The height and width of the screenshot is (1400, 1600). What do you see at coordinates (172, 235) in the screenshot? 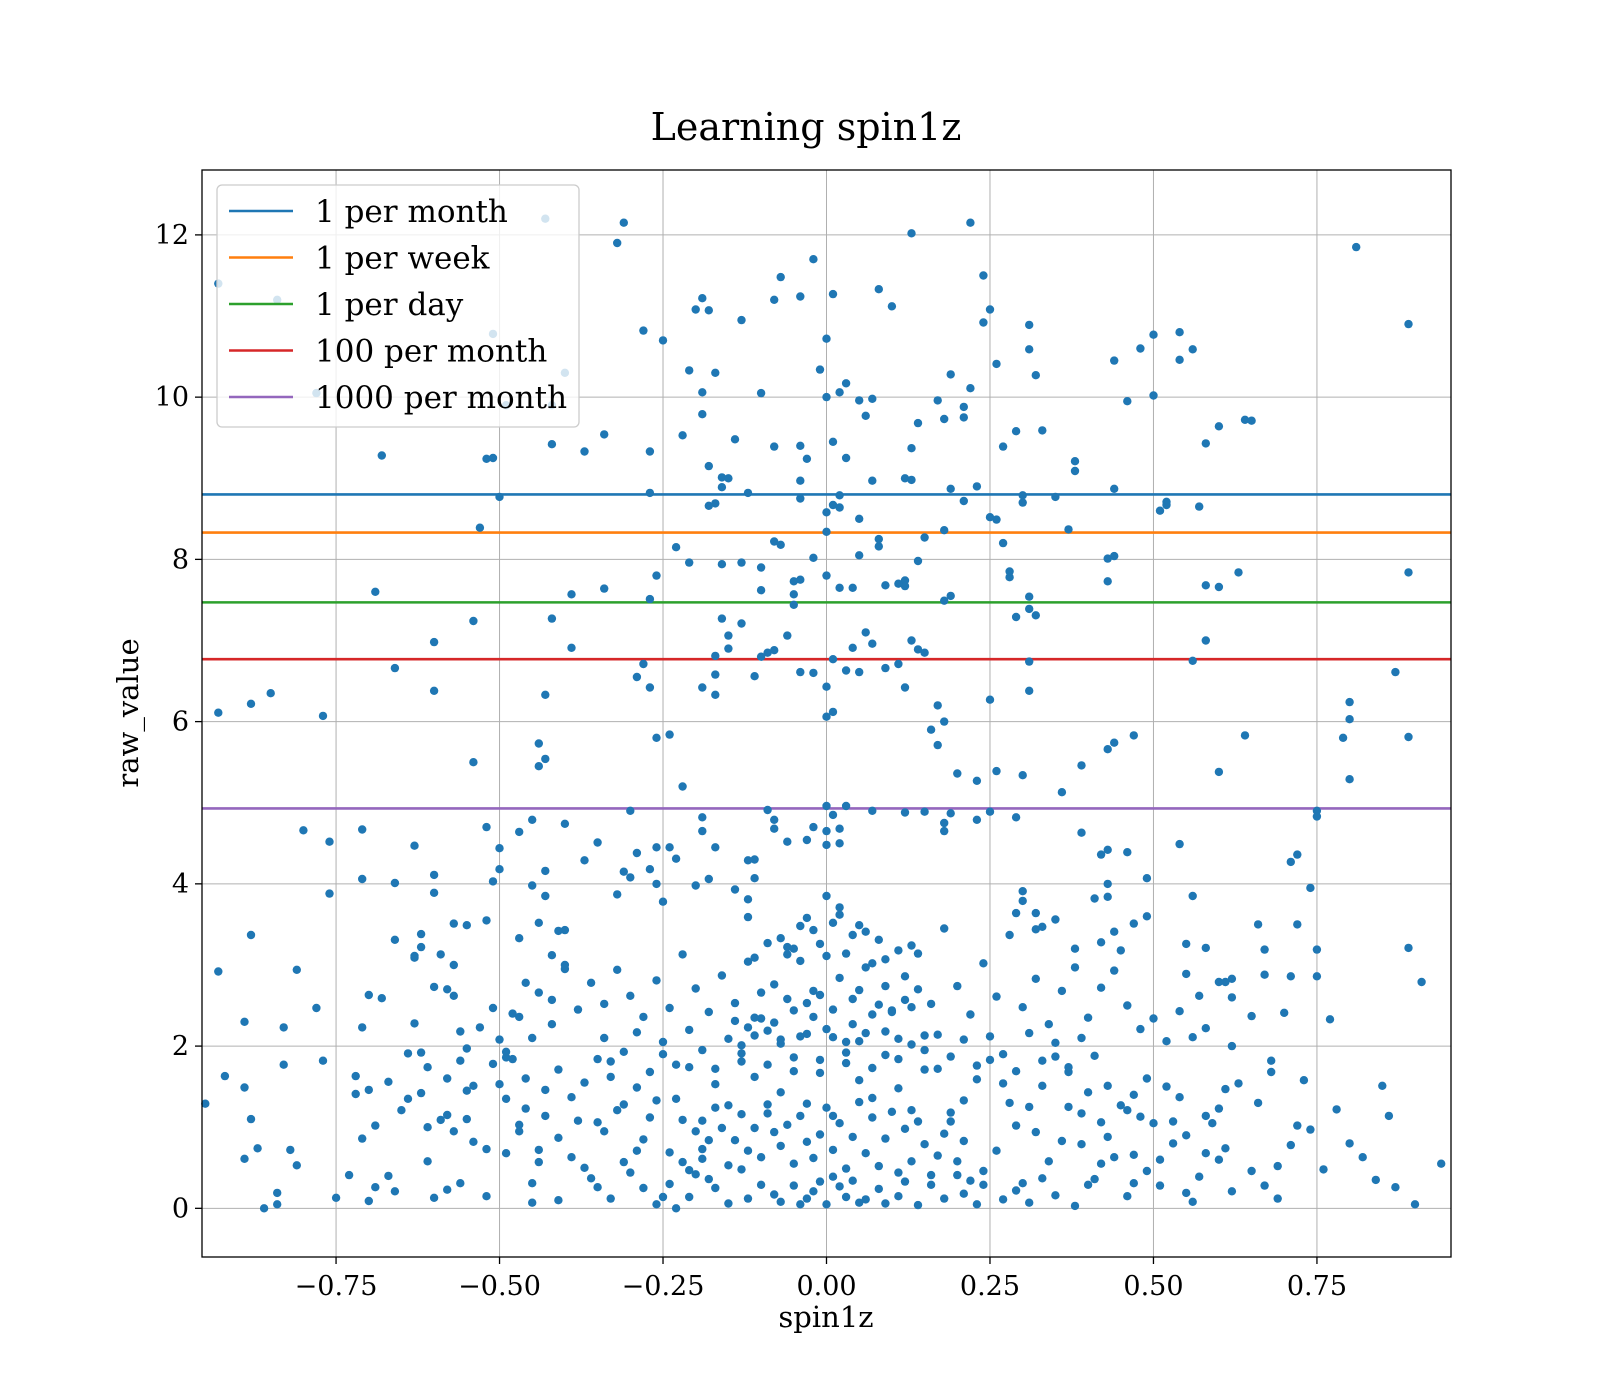
I see `y-tick-label: 12` at bounding box center [172, 235].